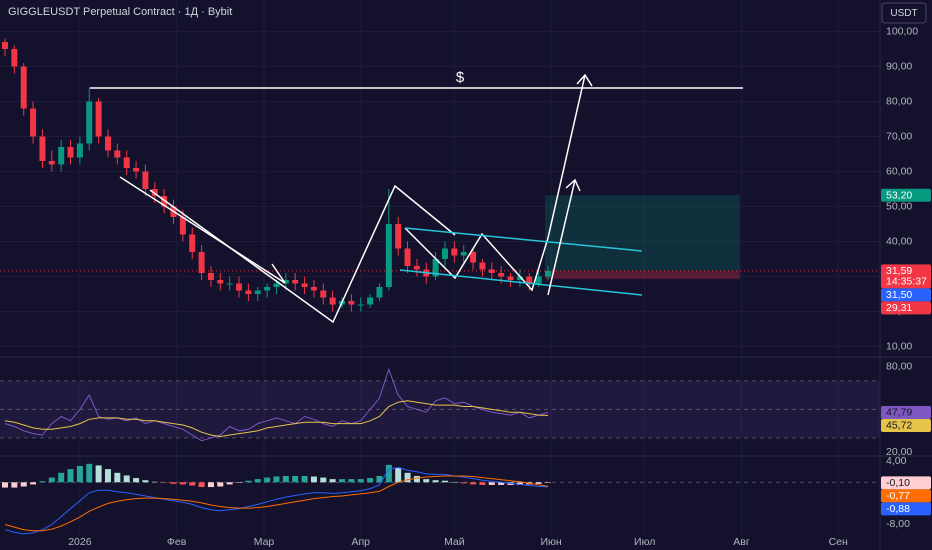 This screenshot has width=932, height=550. Describe the element at coordinates (899, 241) in the screenshot. I see `y-tick-label: 40,00` at that location.